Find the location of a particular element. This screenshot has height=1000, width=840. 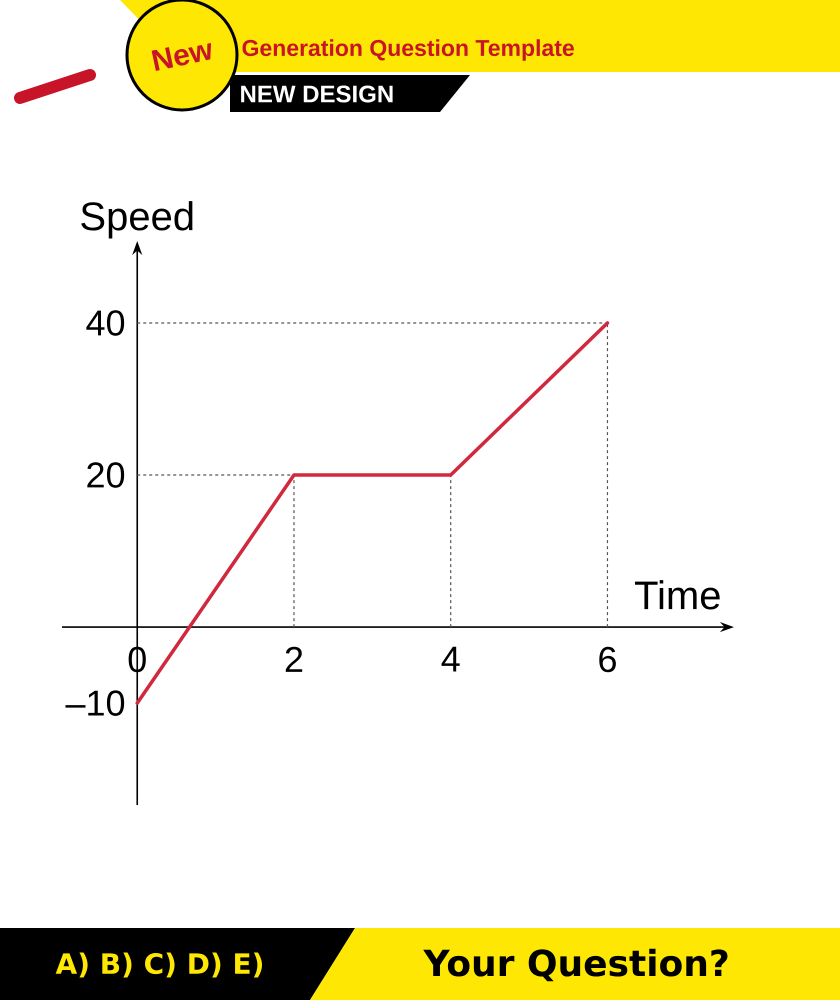

text: A) B) C) D) E) is located at coordinates (159, 965).